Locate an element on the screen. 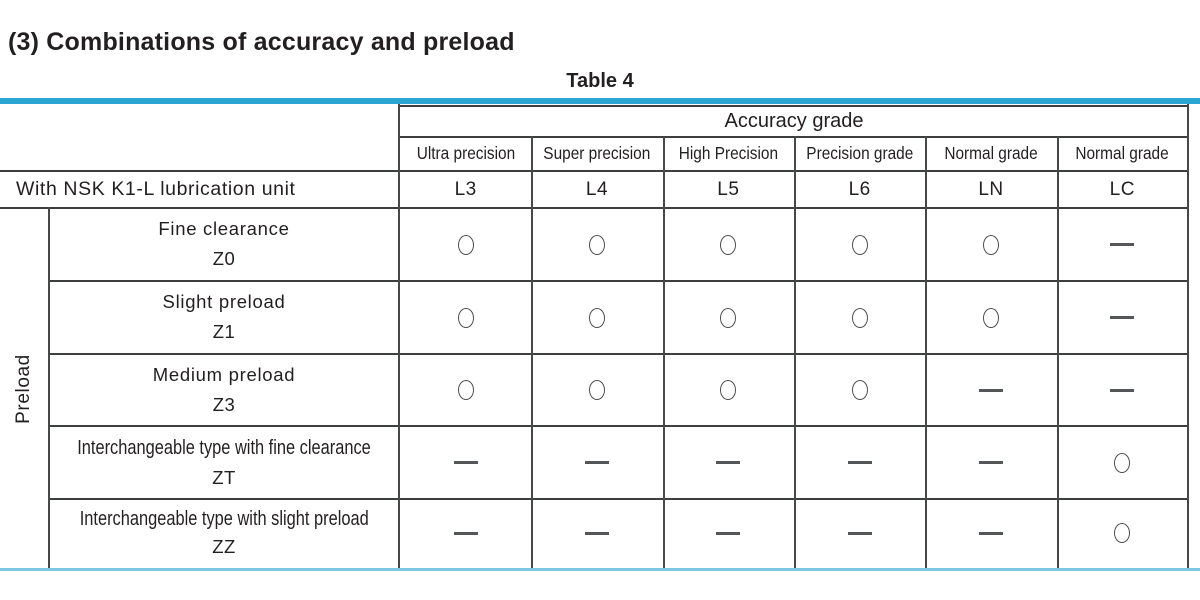  lubrication-row-label: With NSK K1-L lubrication unit is located at coordinates (199, 189).